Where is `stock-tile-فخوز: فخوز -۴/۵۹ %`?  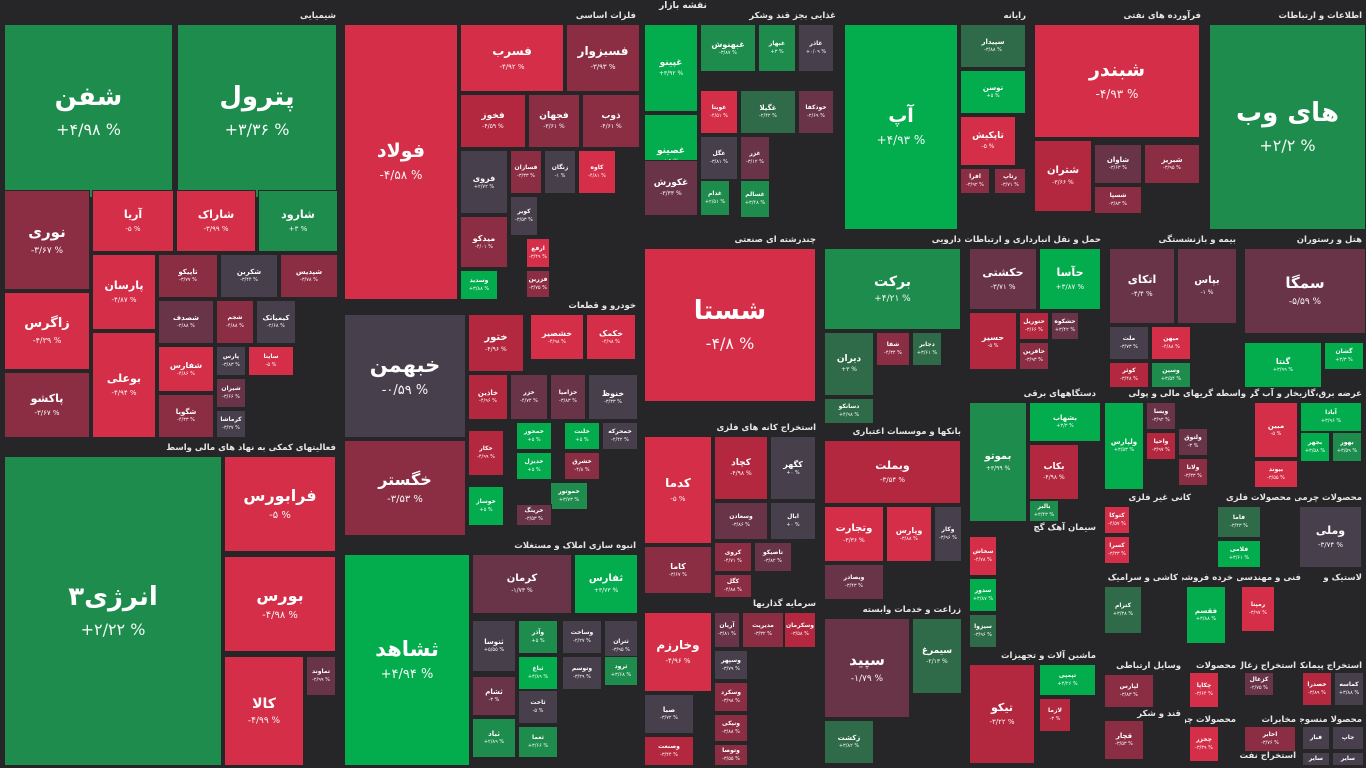 stock-tile-فخوز: فخوز -۴/۵۹ % is located at coordinates (493, 121).